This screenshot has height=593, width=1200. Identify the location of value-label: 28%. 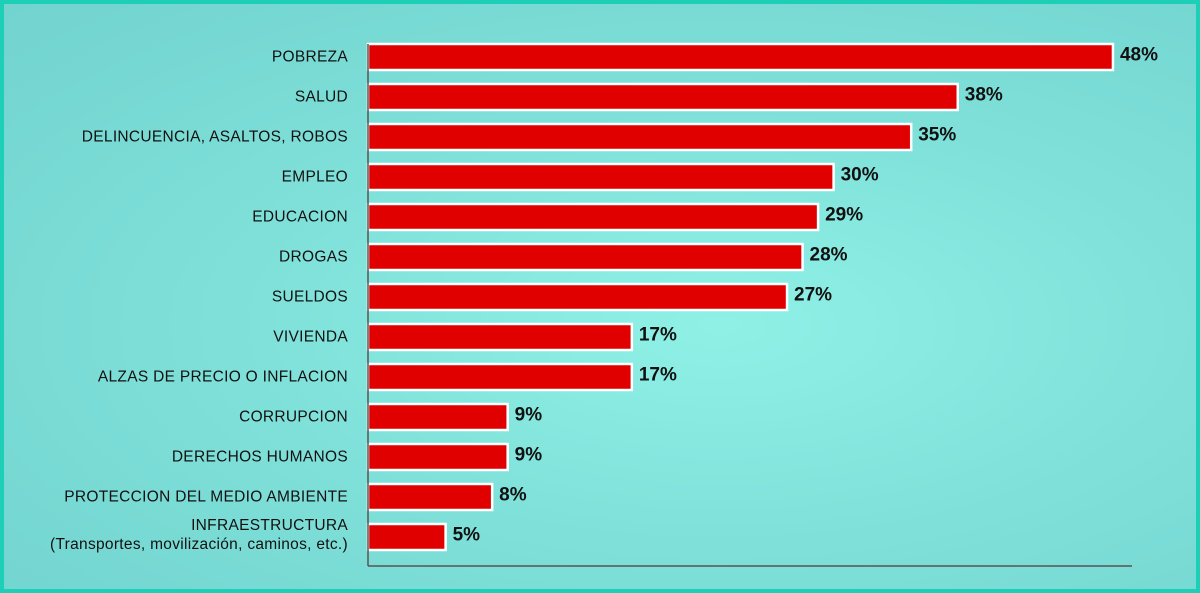
(829, 255).